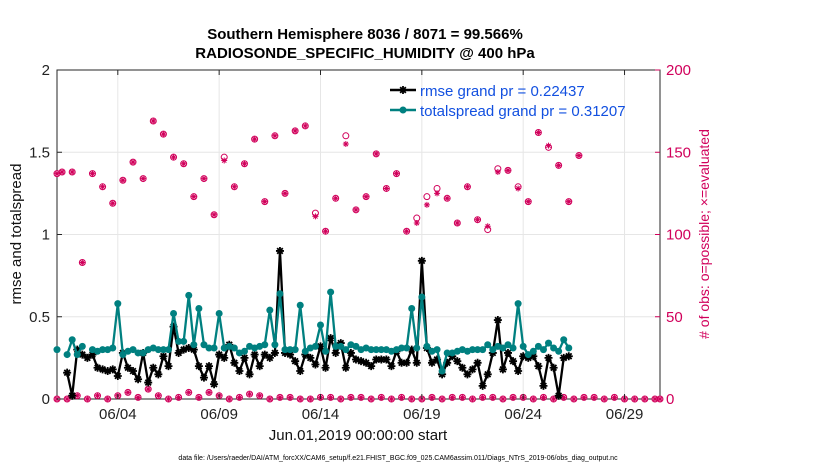 The height and width of the screenshot is (470, 830). What do you see at coordinates (502, 91) in the screenshot?
I see `legend-rmse-text: rmse grand pr = 0.22437` at bounding box center [502, 91].